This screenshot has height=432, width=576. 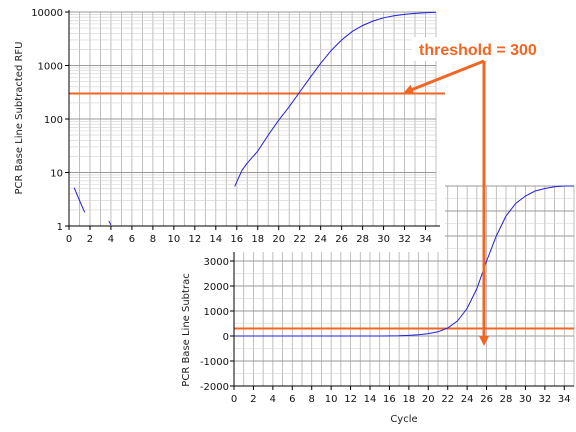 I want to click on linear-y-tick-label: 1000, so click(x=216, y=312).